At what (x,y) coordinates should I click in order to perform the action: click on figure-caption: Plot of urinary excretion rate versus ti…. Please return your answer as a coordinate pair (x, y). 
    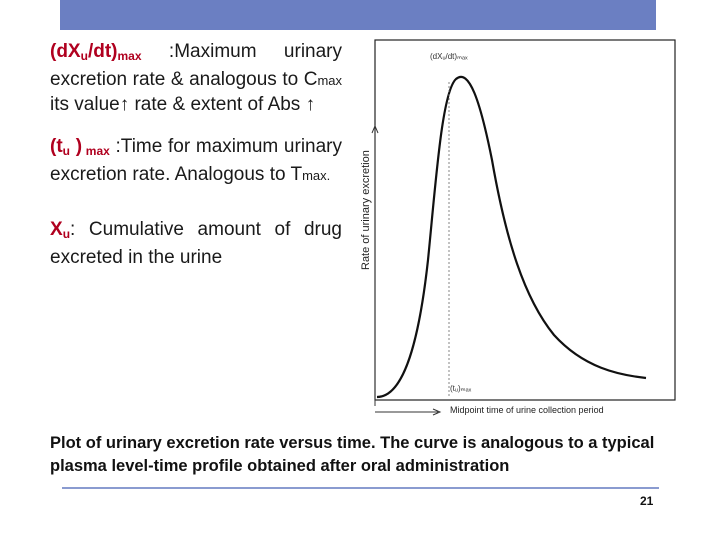
    Looking at the image, I should click on (352, 454).